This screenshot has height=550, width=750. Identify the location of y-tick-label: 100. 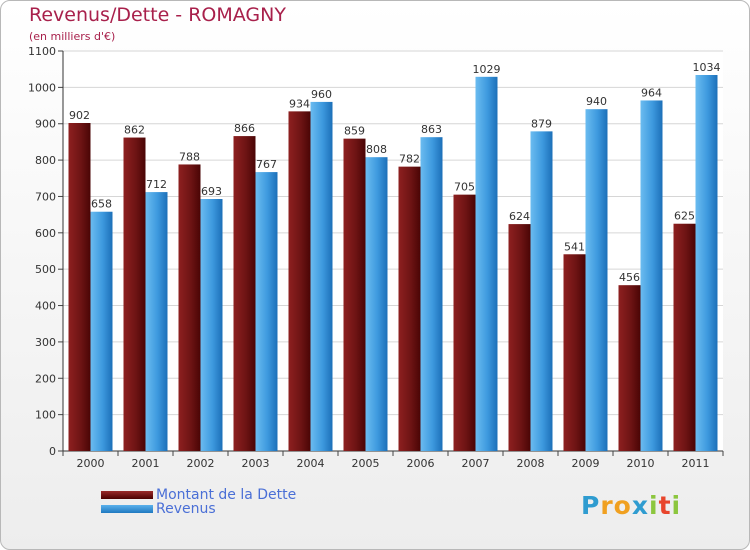
(45, 415).